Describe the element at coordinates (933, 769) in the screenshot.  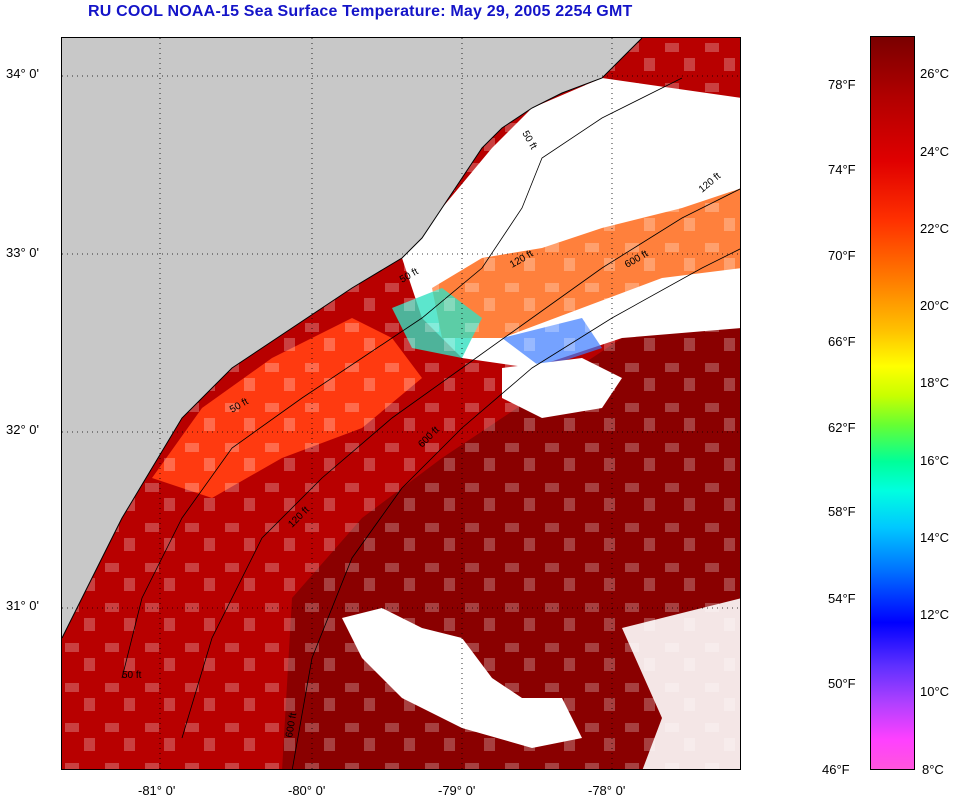
I see `colorbar-celsius-label: 8°C` at that location.